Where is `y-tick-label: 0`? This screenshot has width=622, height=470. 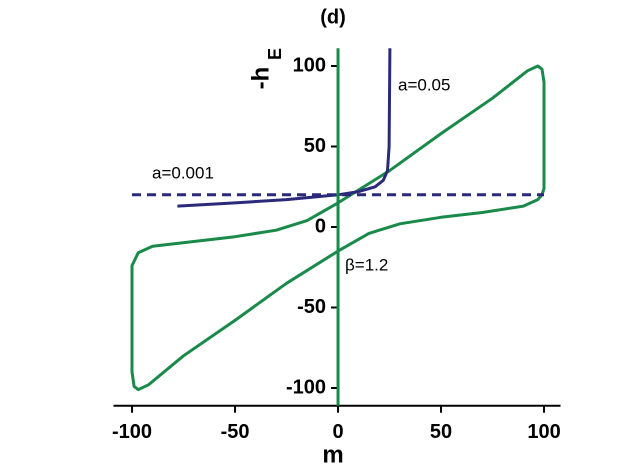
y-tick-label: 0 is located at coordinates (320, 226).